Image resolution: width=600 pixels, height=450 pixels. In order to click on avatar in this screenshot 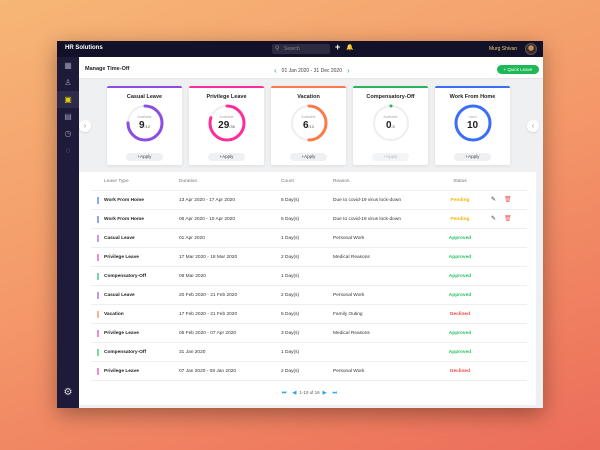, I will do `click(531, 49)`.